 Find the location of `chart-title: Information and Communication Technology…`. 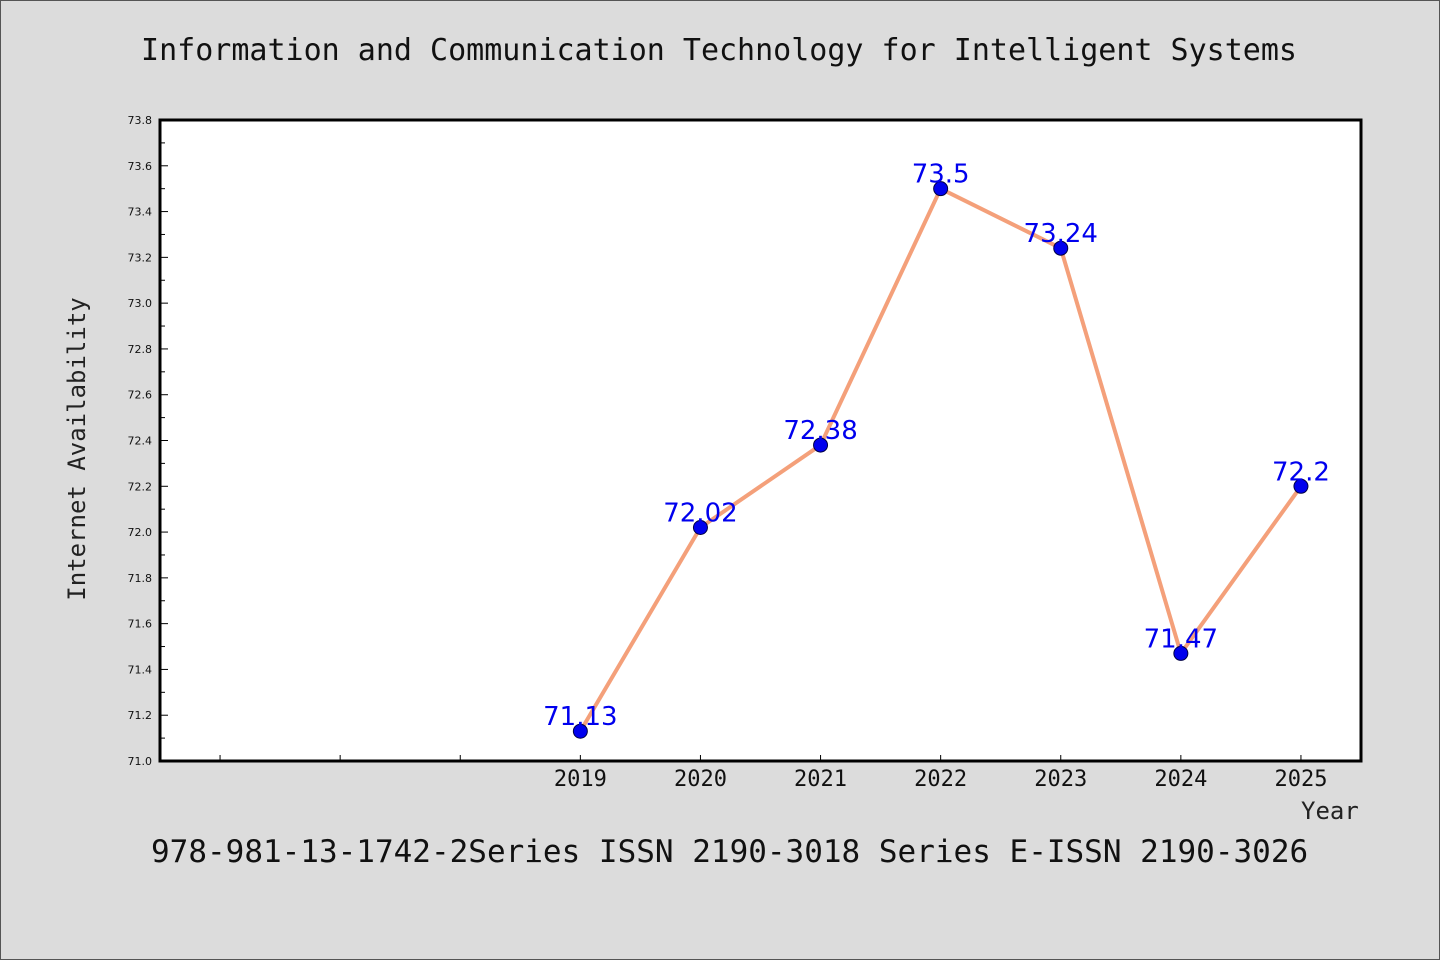

chart-title: Information and Communication Technology… is located at coordinates (719, 50).